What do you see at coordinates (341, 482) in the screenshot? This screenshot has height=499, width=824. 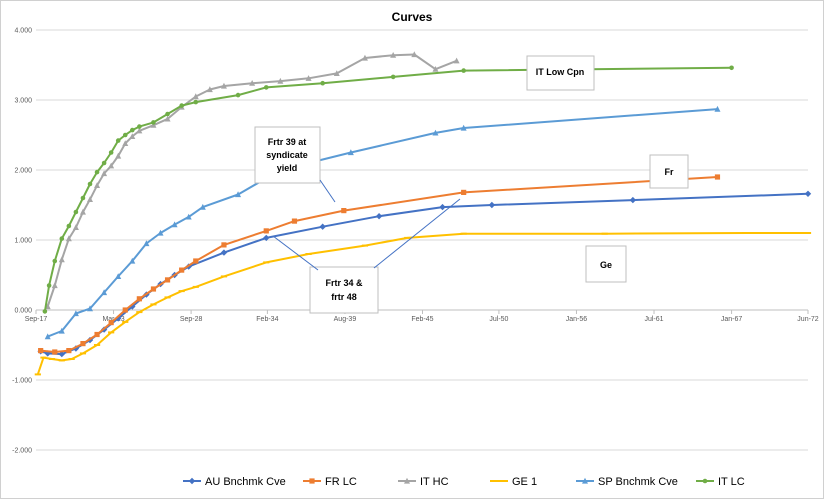 I see `legend-label: FR LC` at bounding box center [341, 482].